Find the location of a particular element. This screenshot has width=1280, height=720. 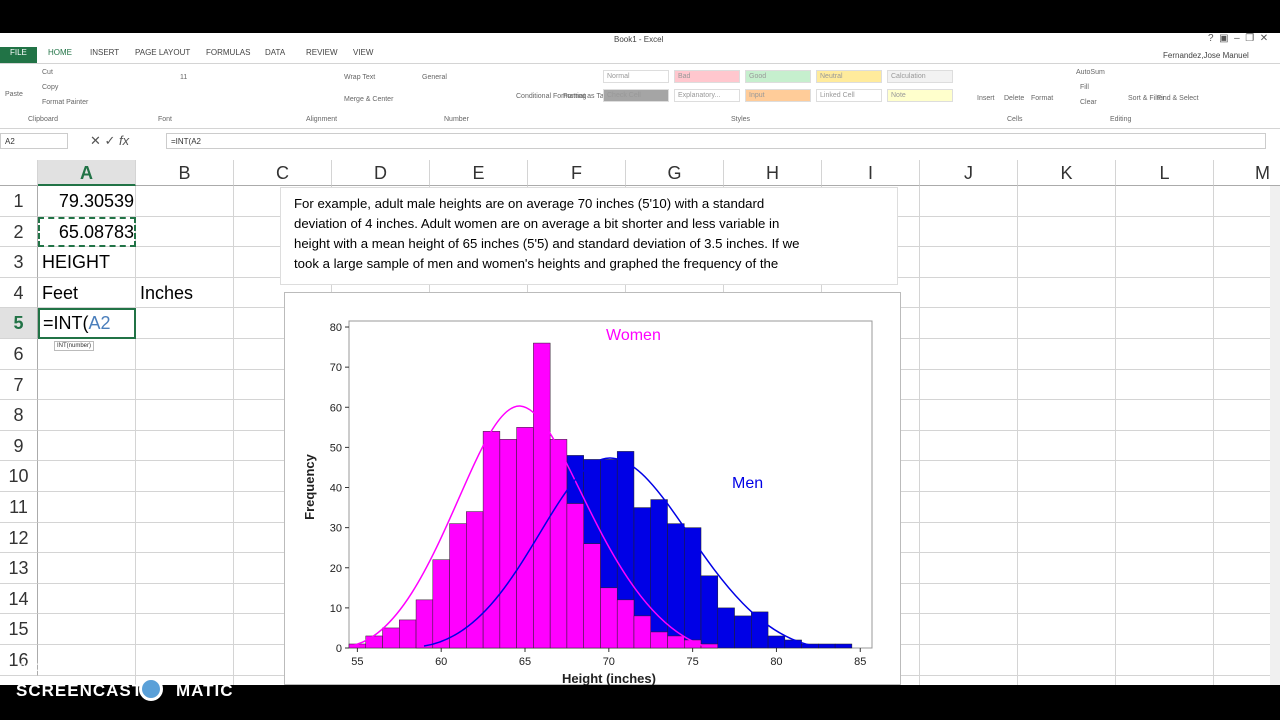

watermark-logo is located at coordinates (151, 689).